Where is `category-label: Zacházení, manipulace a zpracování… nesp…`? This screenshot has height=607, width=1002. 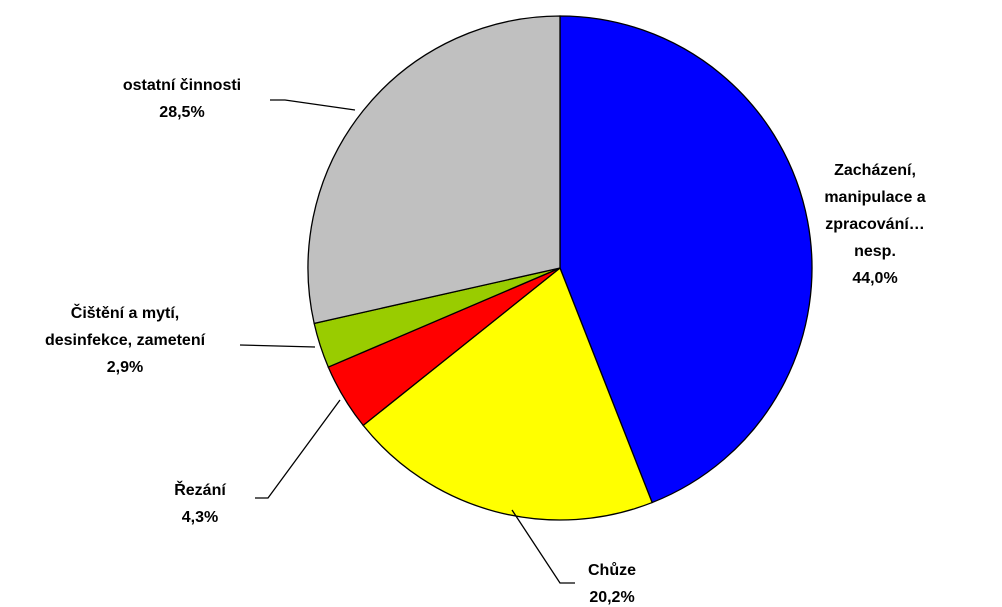 category-label: Zacházení, manipulace a zpracování… nesp… is located at coordinates (875, 211).